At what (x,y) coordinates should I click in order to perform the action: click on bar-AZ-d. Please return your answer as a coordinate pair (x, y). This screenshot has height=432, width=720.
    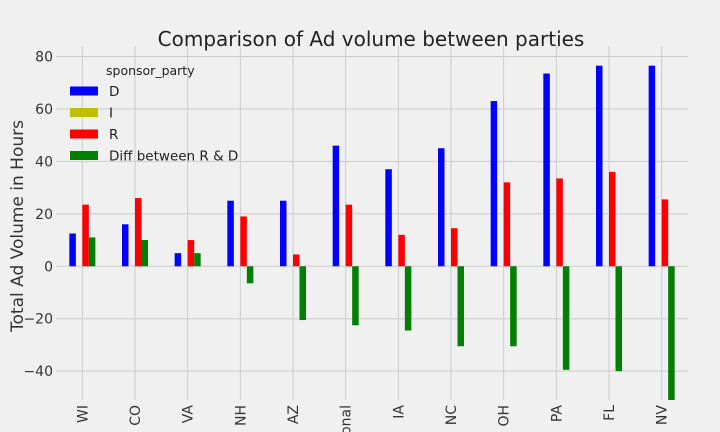
    Looking at the image, I should click on (283, 233).